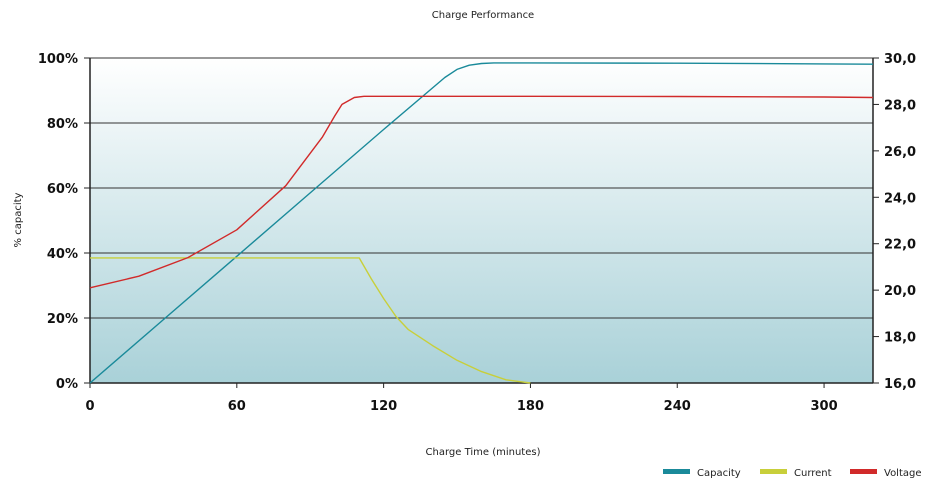 The width and height of the screenshot is (937, 479). Describe the element at coordinates (676, 471) in the screenshot. I see `legend-swatch-capacity` at that location.